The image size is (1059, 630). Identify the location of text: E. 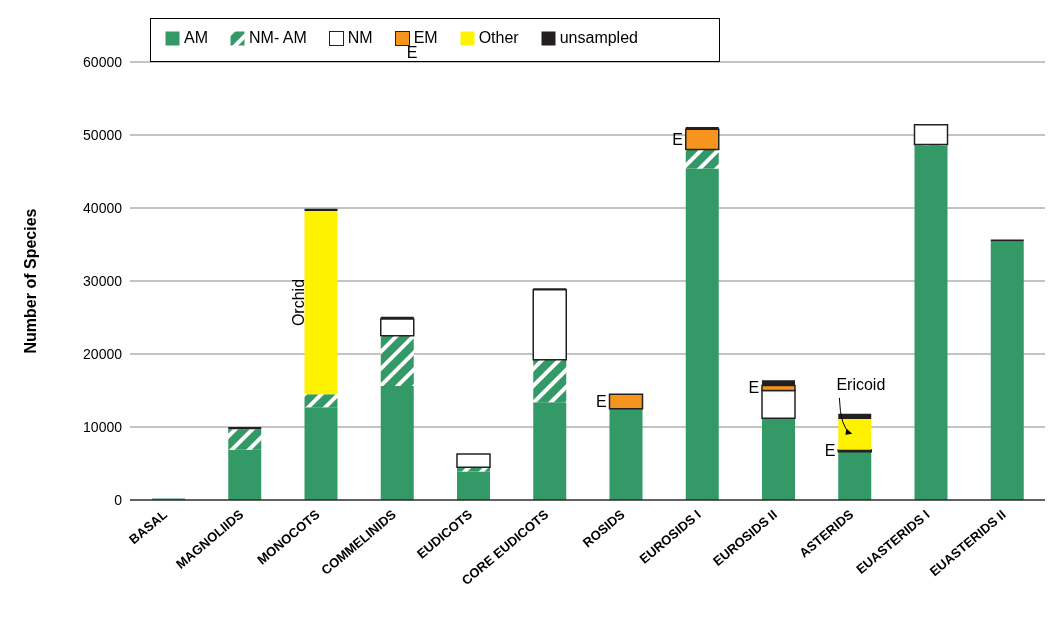
(412, 53).